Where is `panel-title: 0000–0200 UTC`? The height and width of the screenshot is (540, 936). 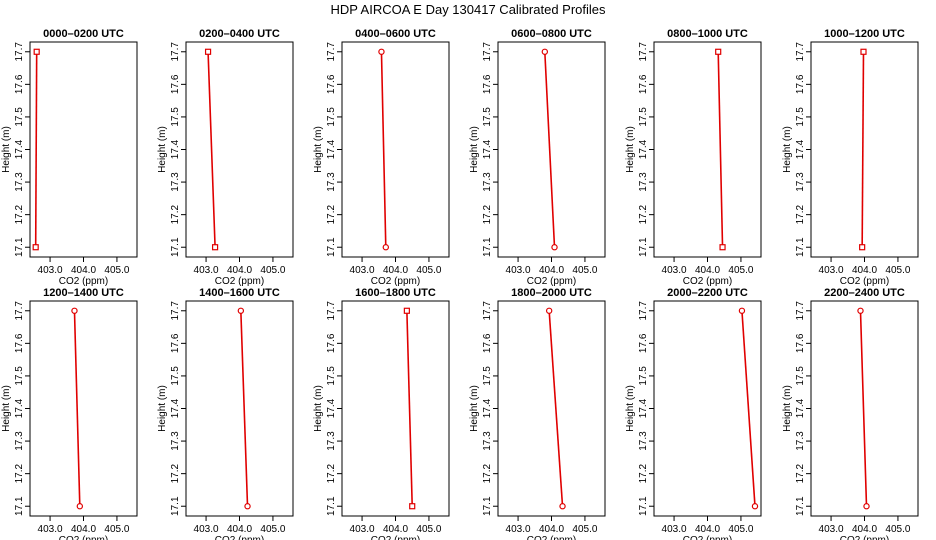
panel-title: 0000–0200 UTC is located at coordinates (83, 34).